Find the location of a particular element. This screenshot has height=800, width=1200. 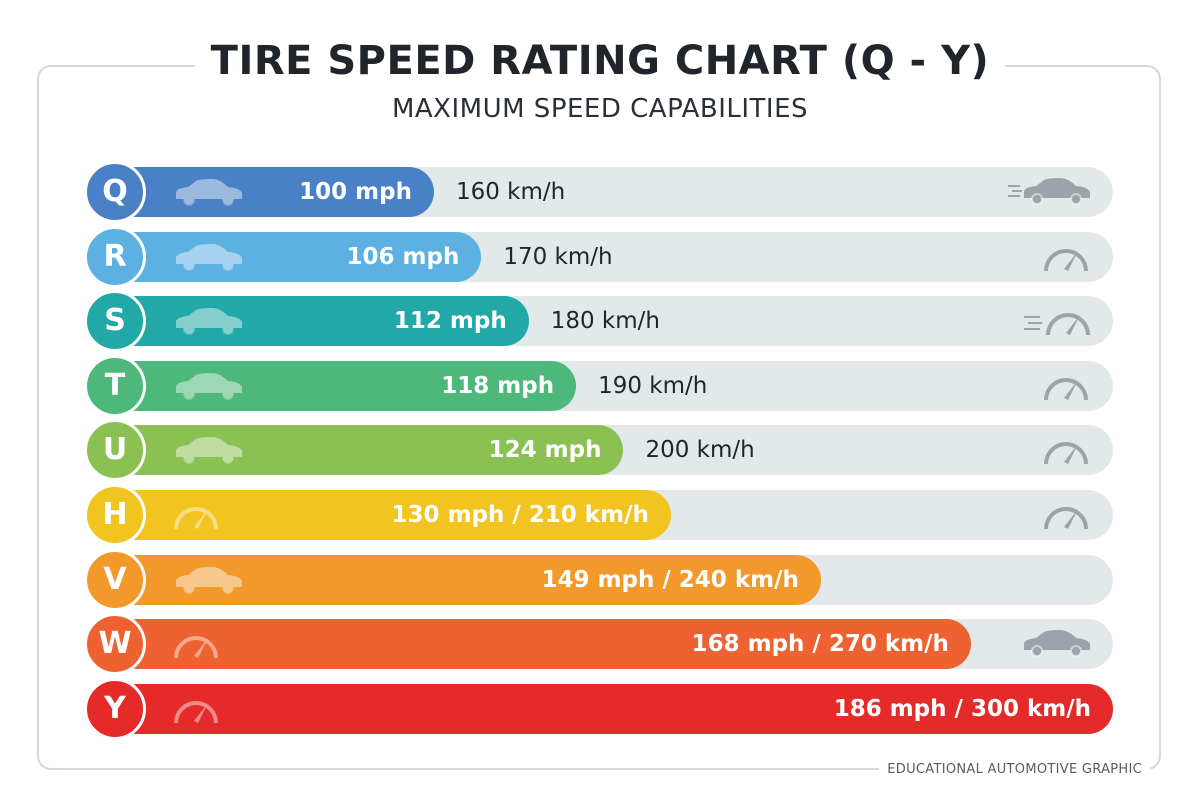

mph-label: 124 mph is located at coordinates (545, 450).